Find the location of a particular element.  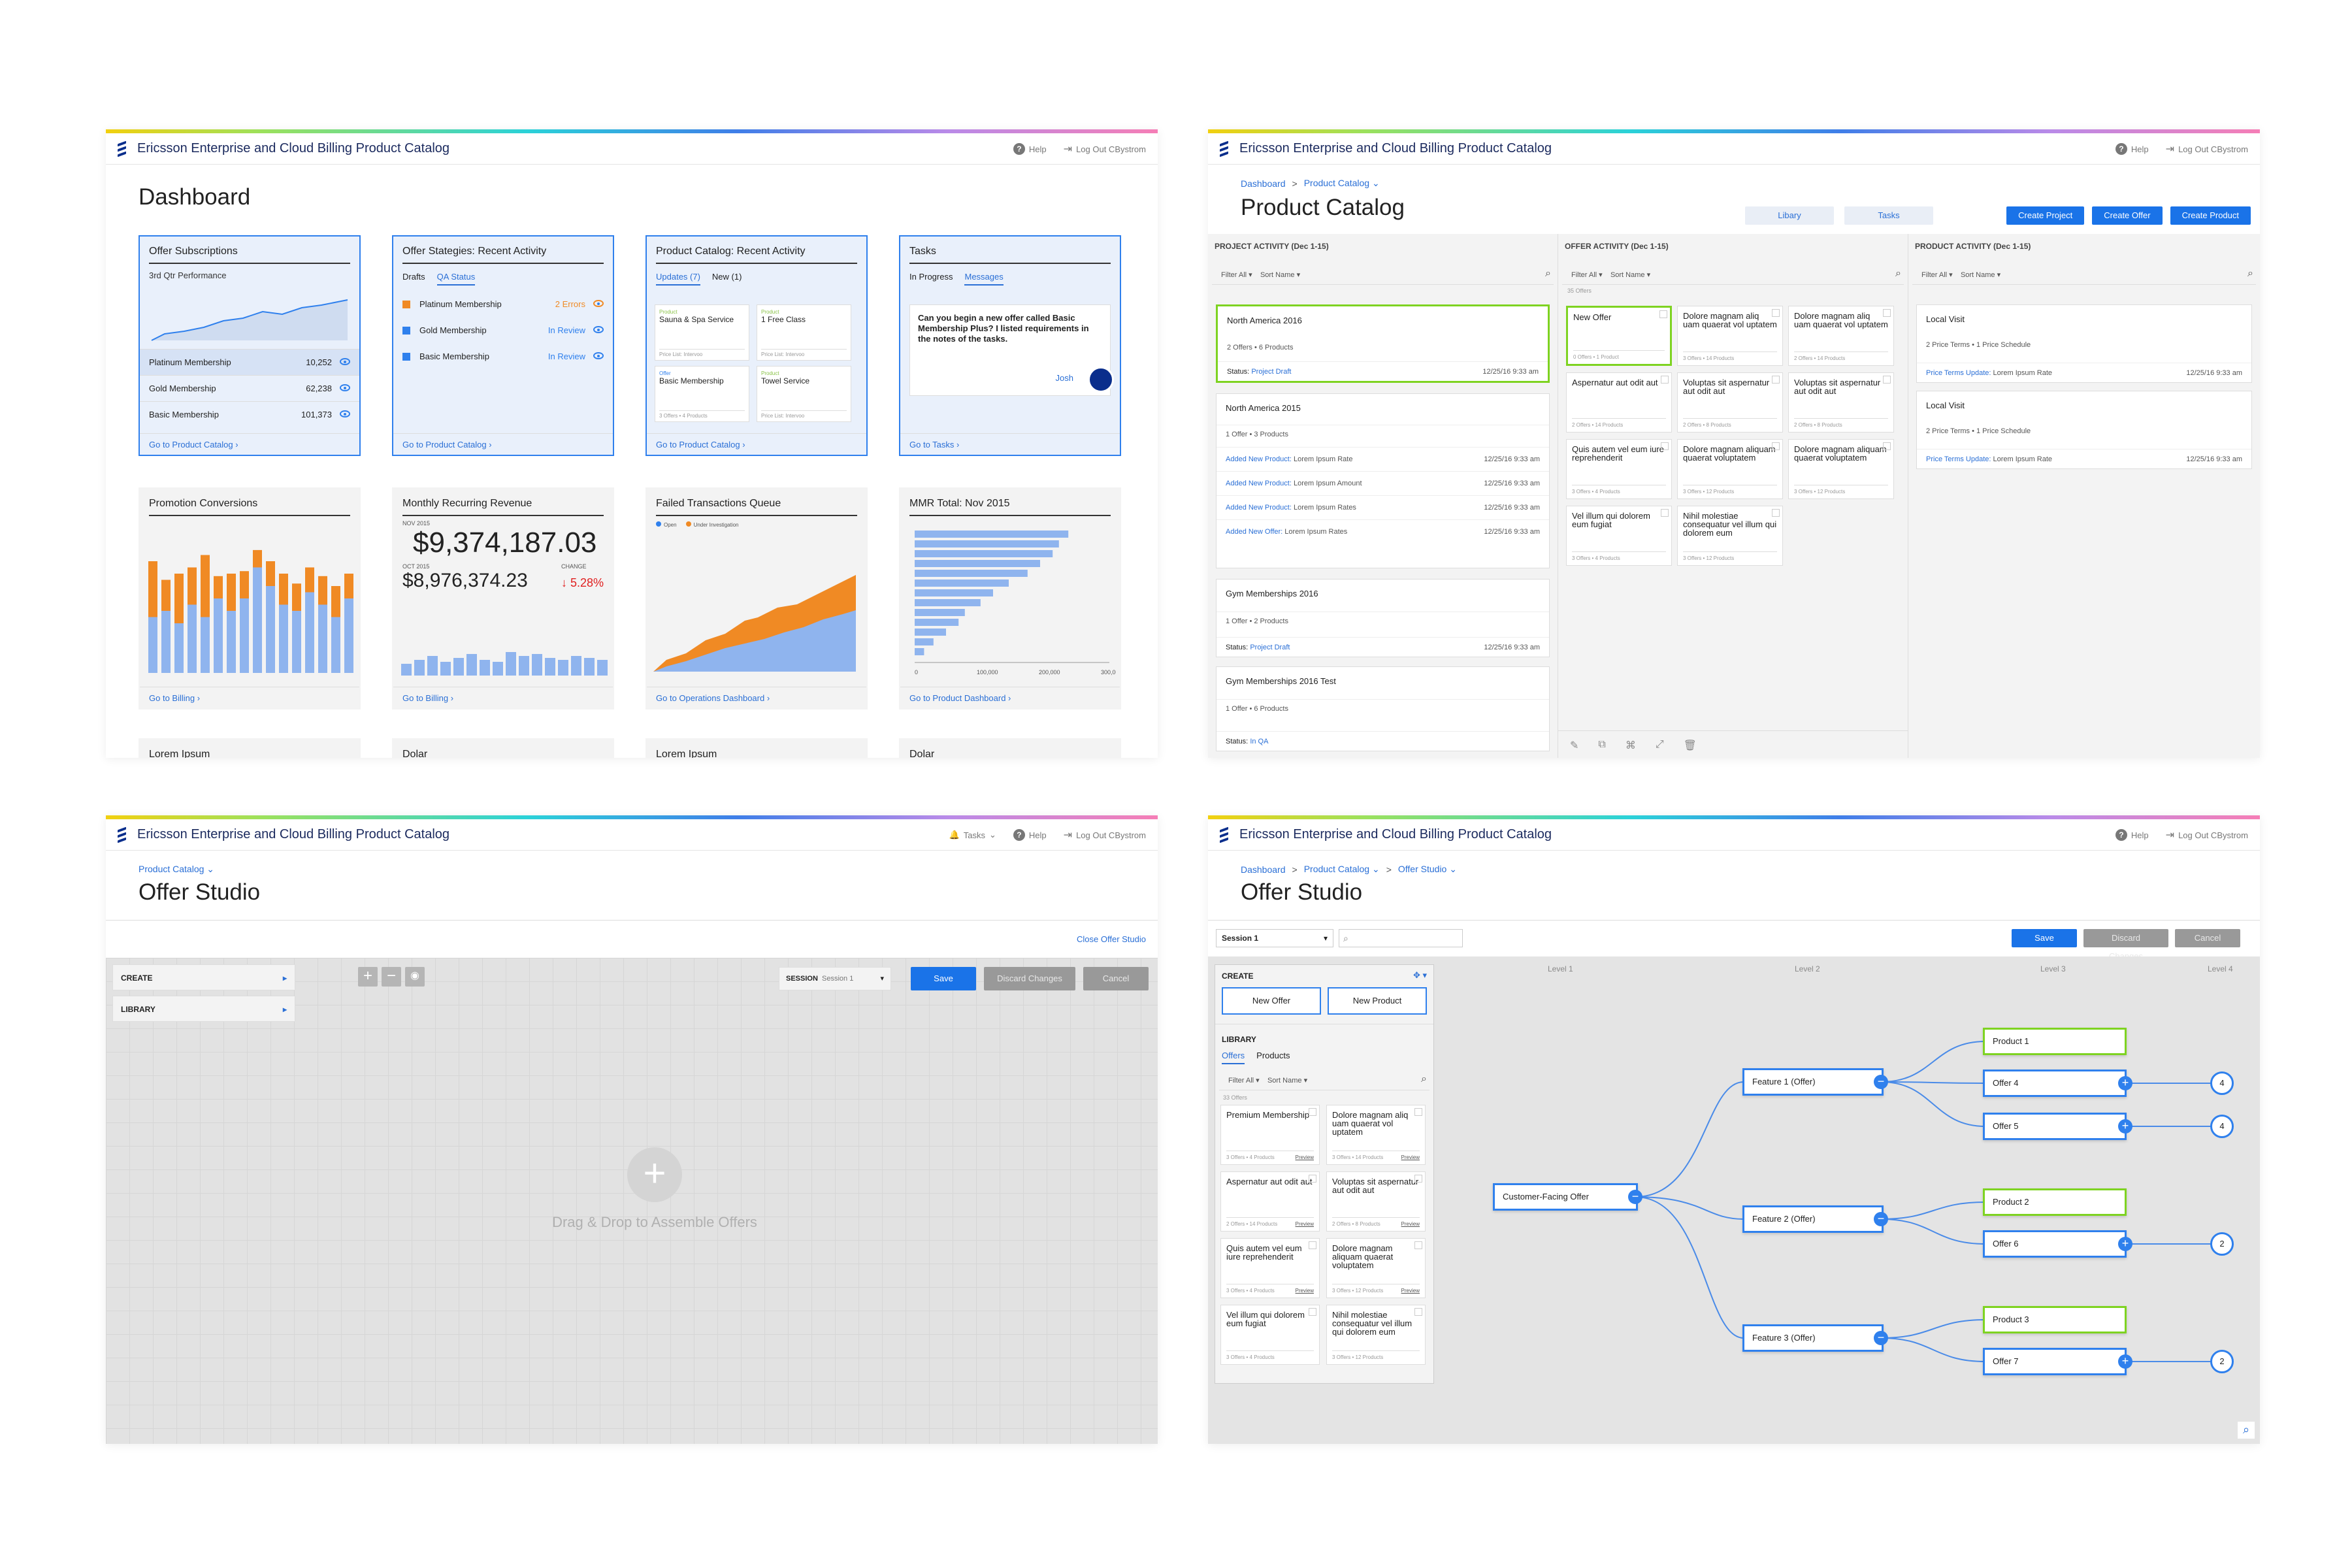

tab-updates: Updates (7) is located at coordinates (678, 279).